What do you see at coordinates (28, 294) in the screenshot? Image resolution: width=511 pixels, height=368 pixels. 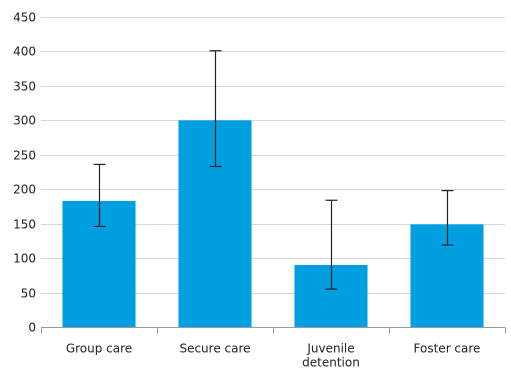 I see `y-tick-label: 50` at bounding box center [28, 294].